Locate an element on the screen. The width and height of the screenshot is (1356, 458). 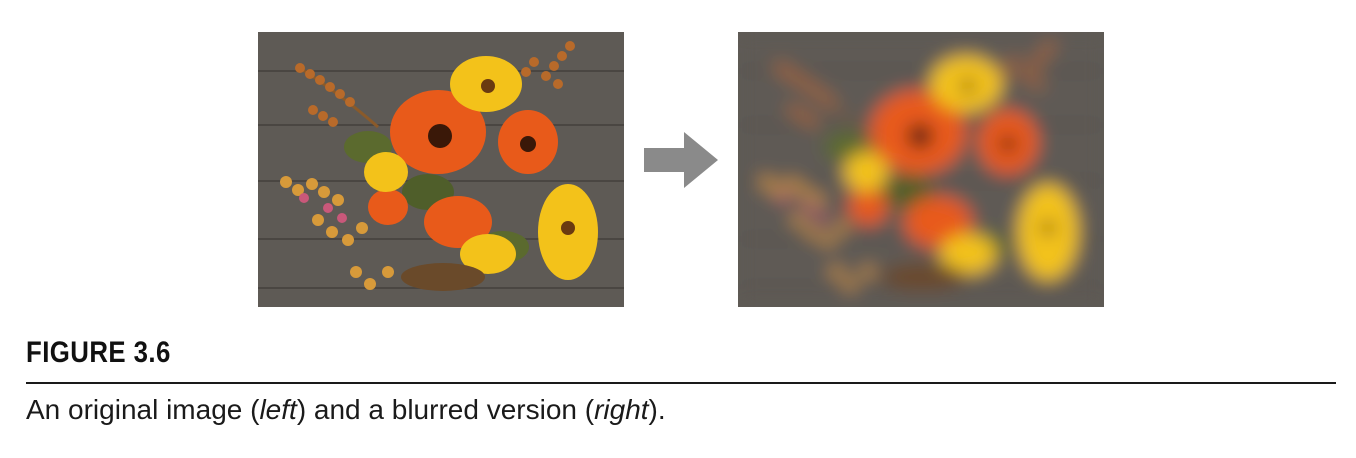
caption-divider is located at coordinates (681, 383).